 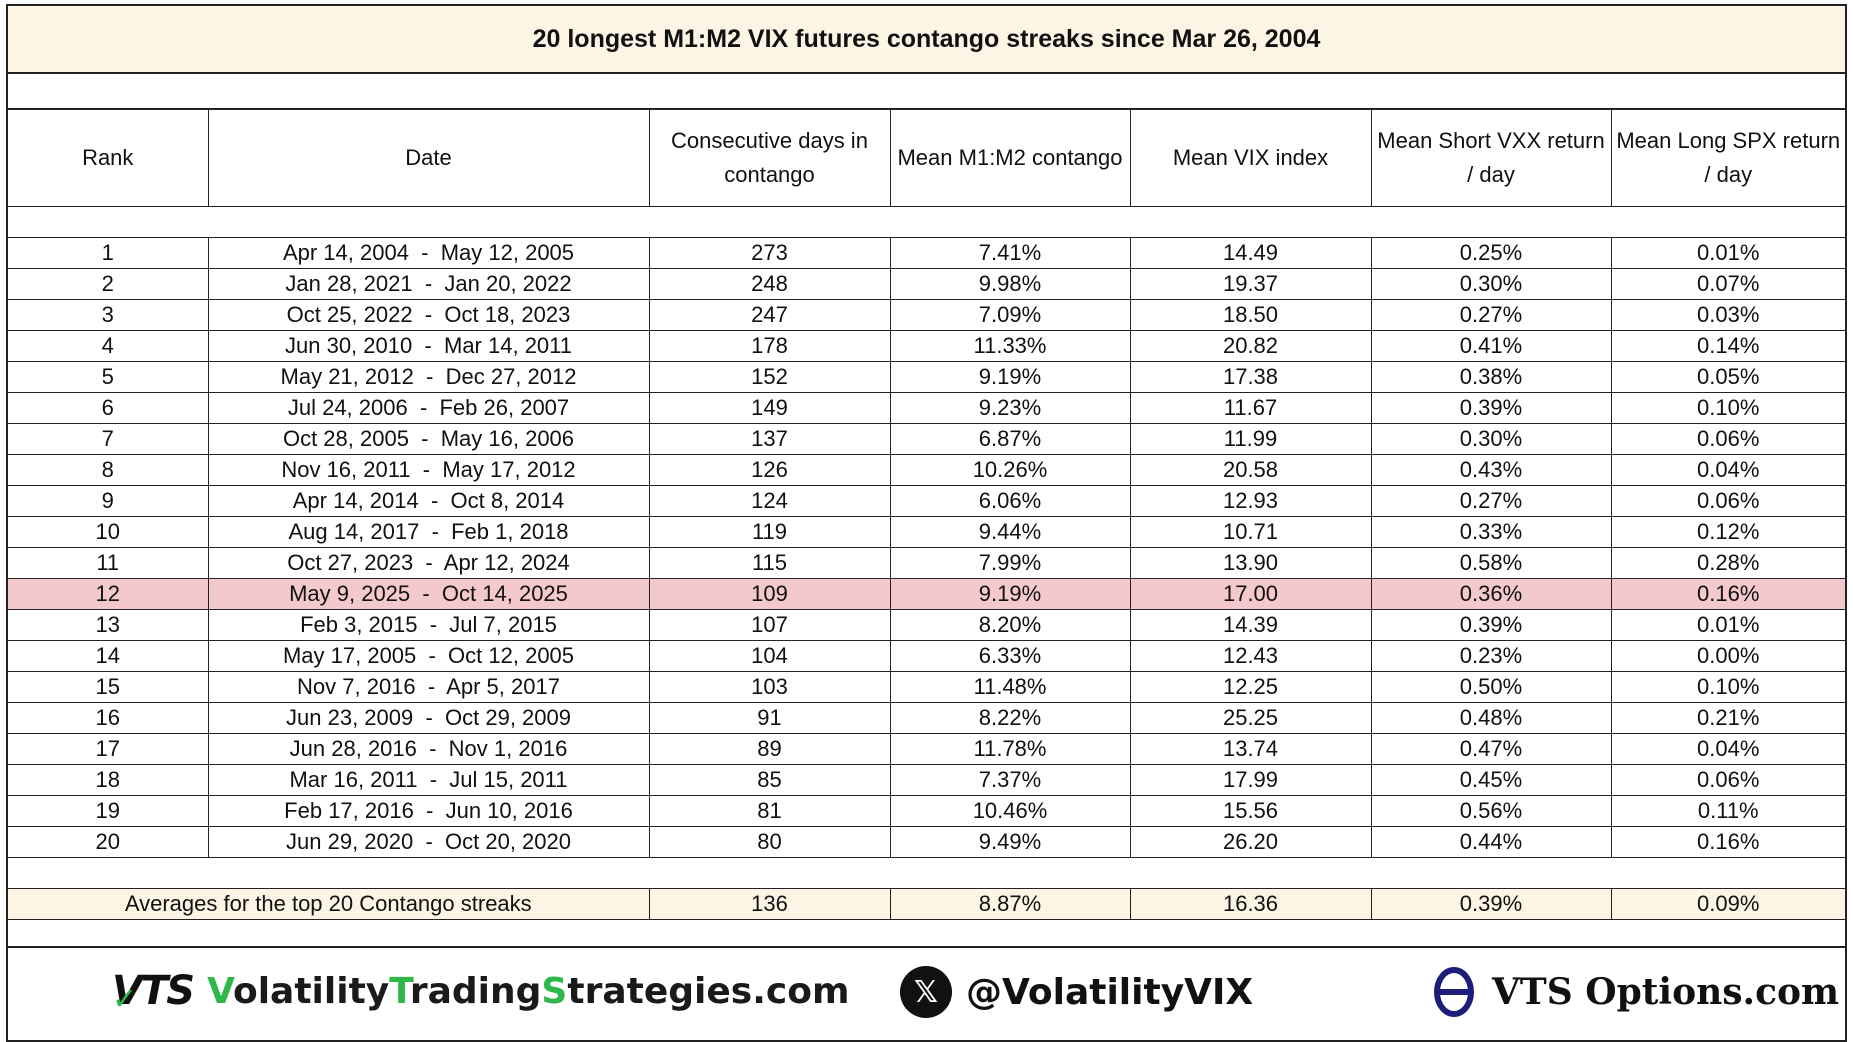 What do you see at coordinates (1491, 656) in the screenshot?
I see `vxx-cell: 0.23%` at bounding box center [1491, 656].